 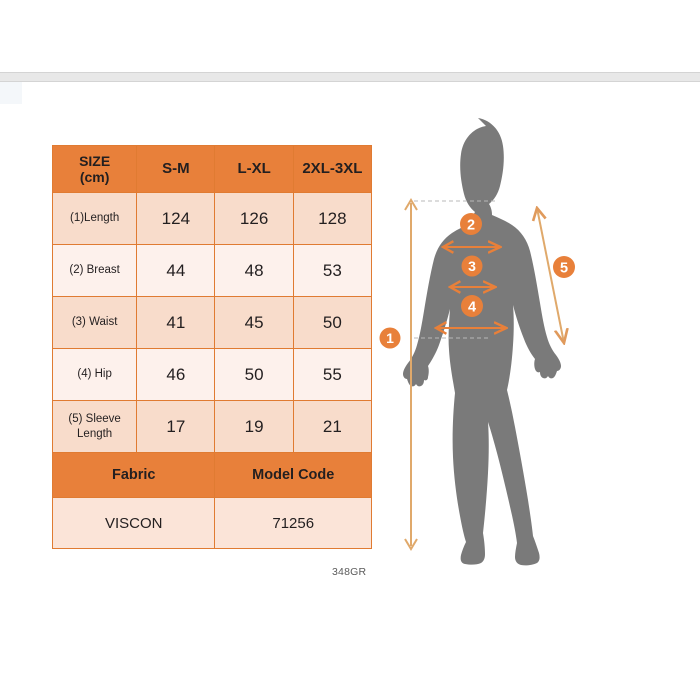 I want to click on table-header-row: SIZE (cm) S-M L-XL 2XL-3XL, so click(x=212, y=169).